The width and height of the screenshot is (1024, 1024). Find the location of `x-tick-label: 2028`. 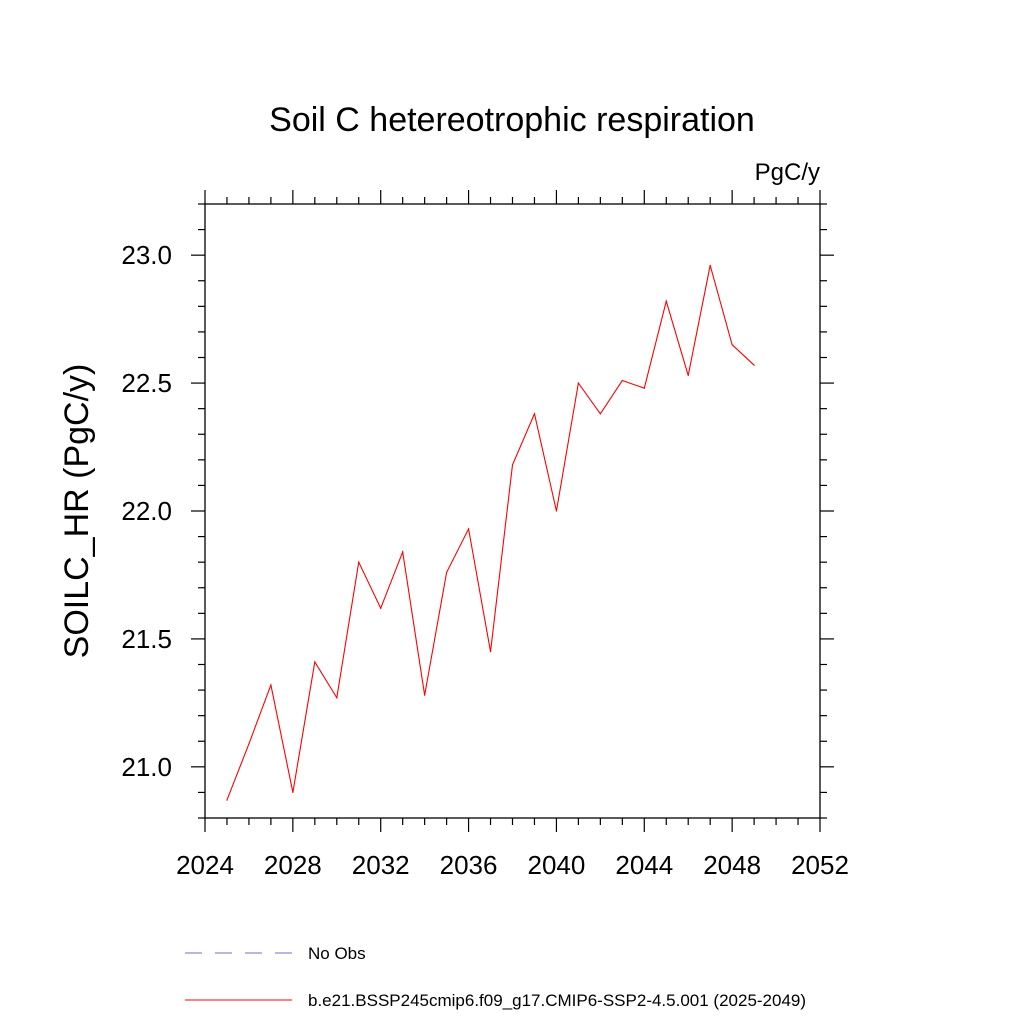

x-tick-label: 2028 is located at coordinates (293, 865).